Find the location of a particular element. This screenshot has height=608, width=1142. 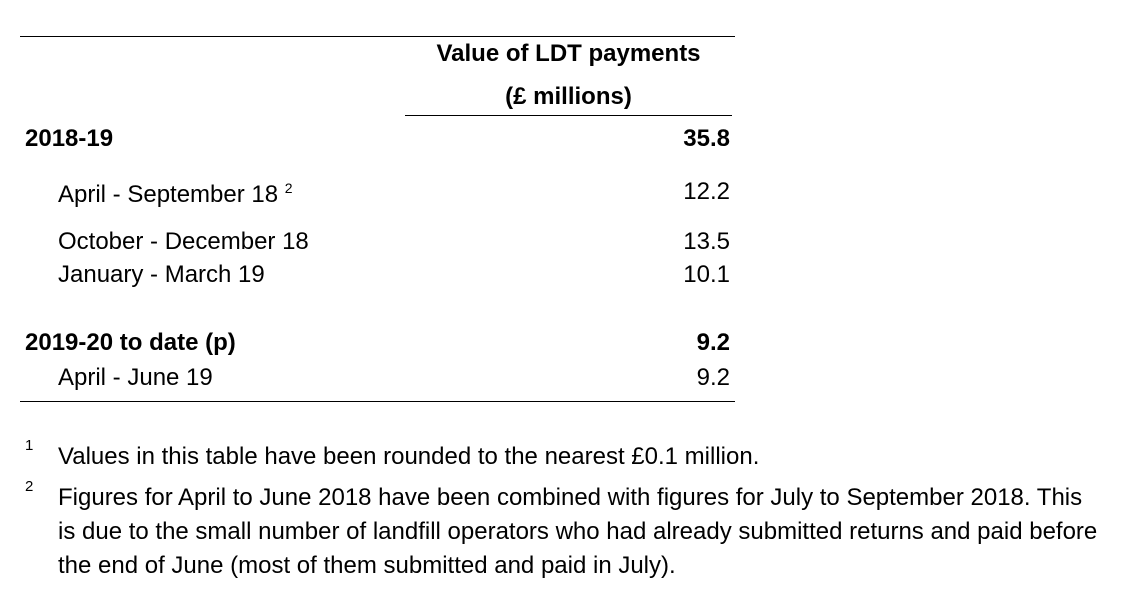

header-underline is located at coordinates (568, 115).